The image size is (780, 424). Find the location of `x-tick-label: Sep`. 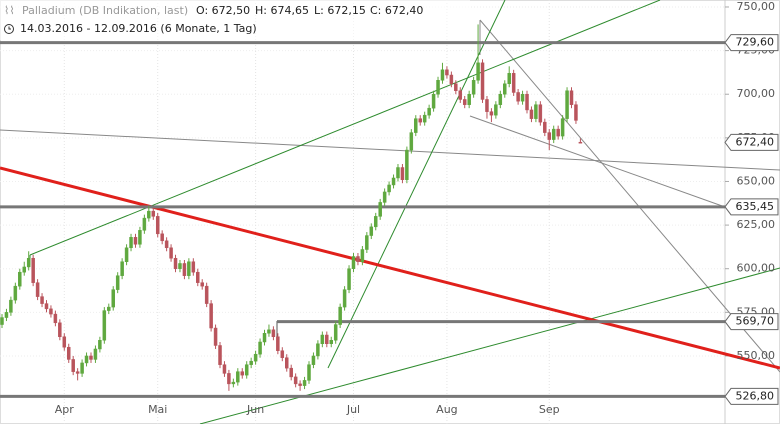

x-tick-label: Sep is located at coordinates (549, 409).